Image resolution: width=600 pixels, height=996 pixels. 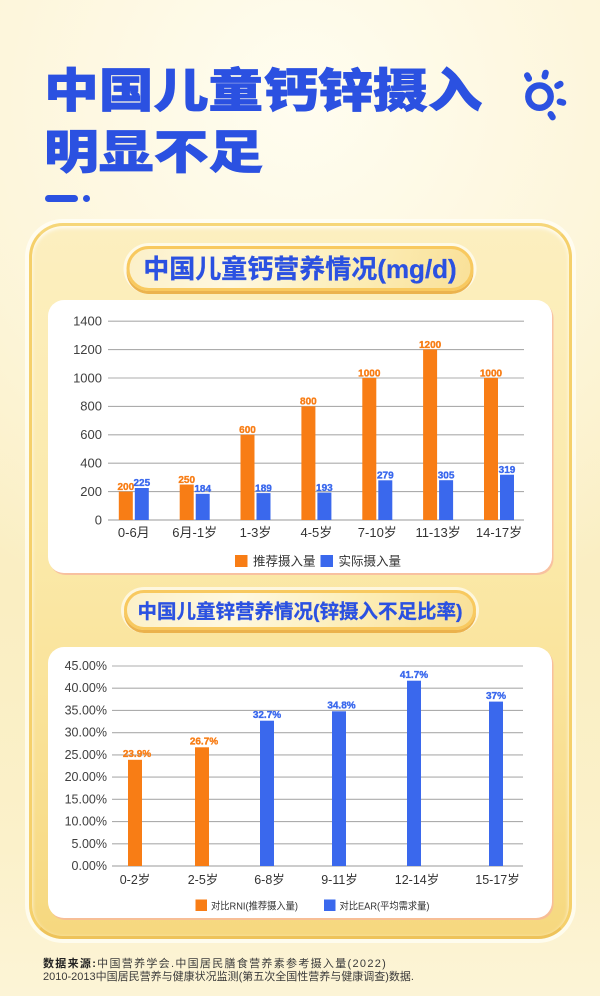 What do you see at coordinates (496, 696) in the screenshot?
I see `svg-text: 37%` at bounding box center [496, 696].